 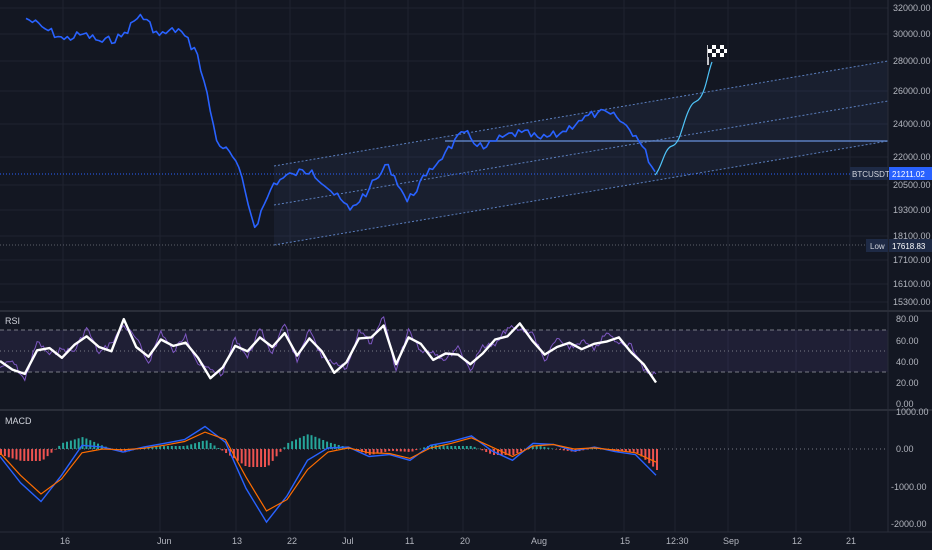 What do you see at coordinates (909, 524) in the screenshot?
I see `macd-tick: -2000.00` at bounding box center [909, 524].